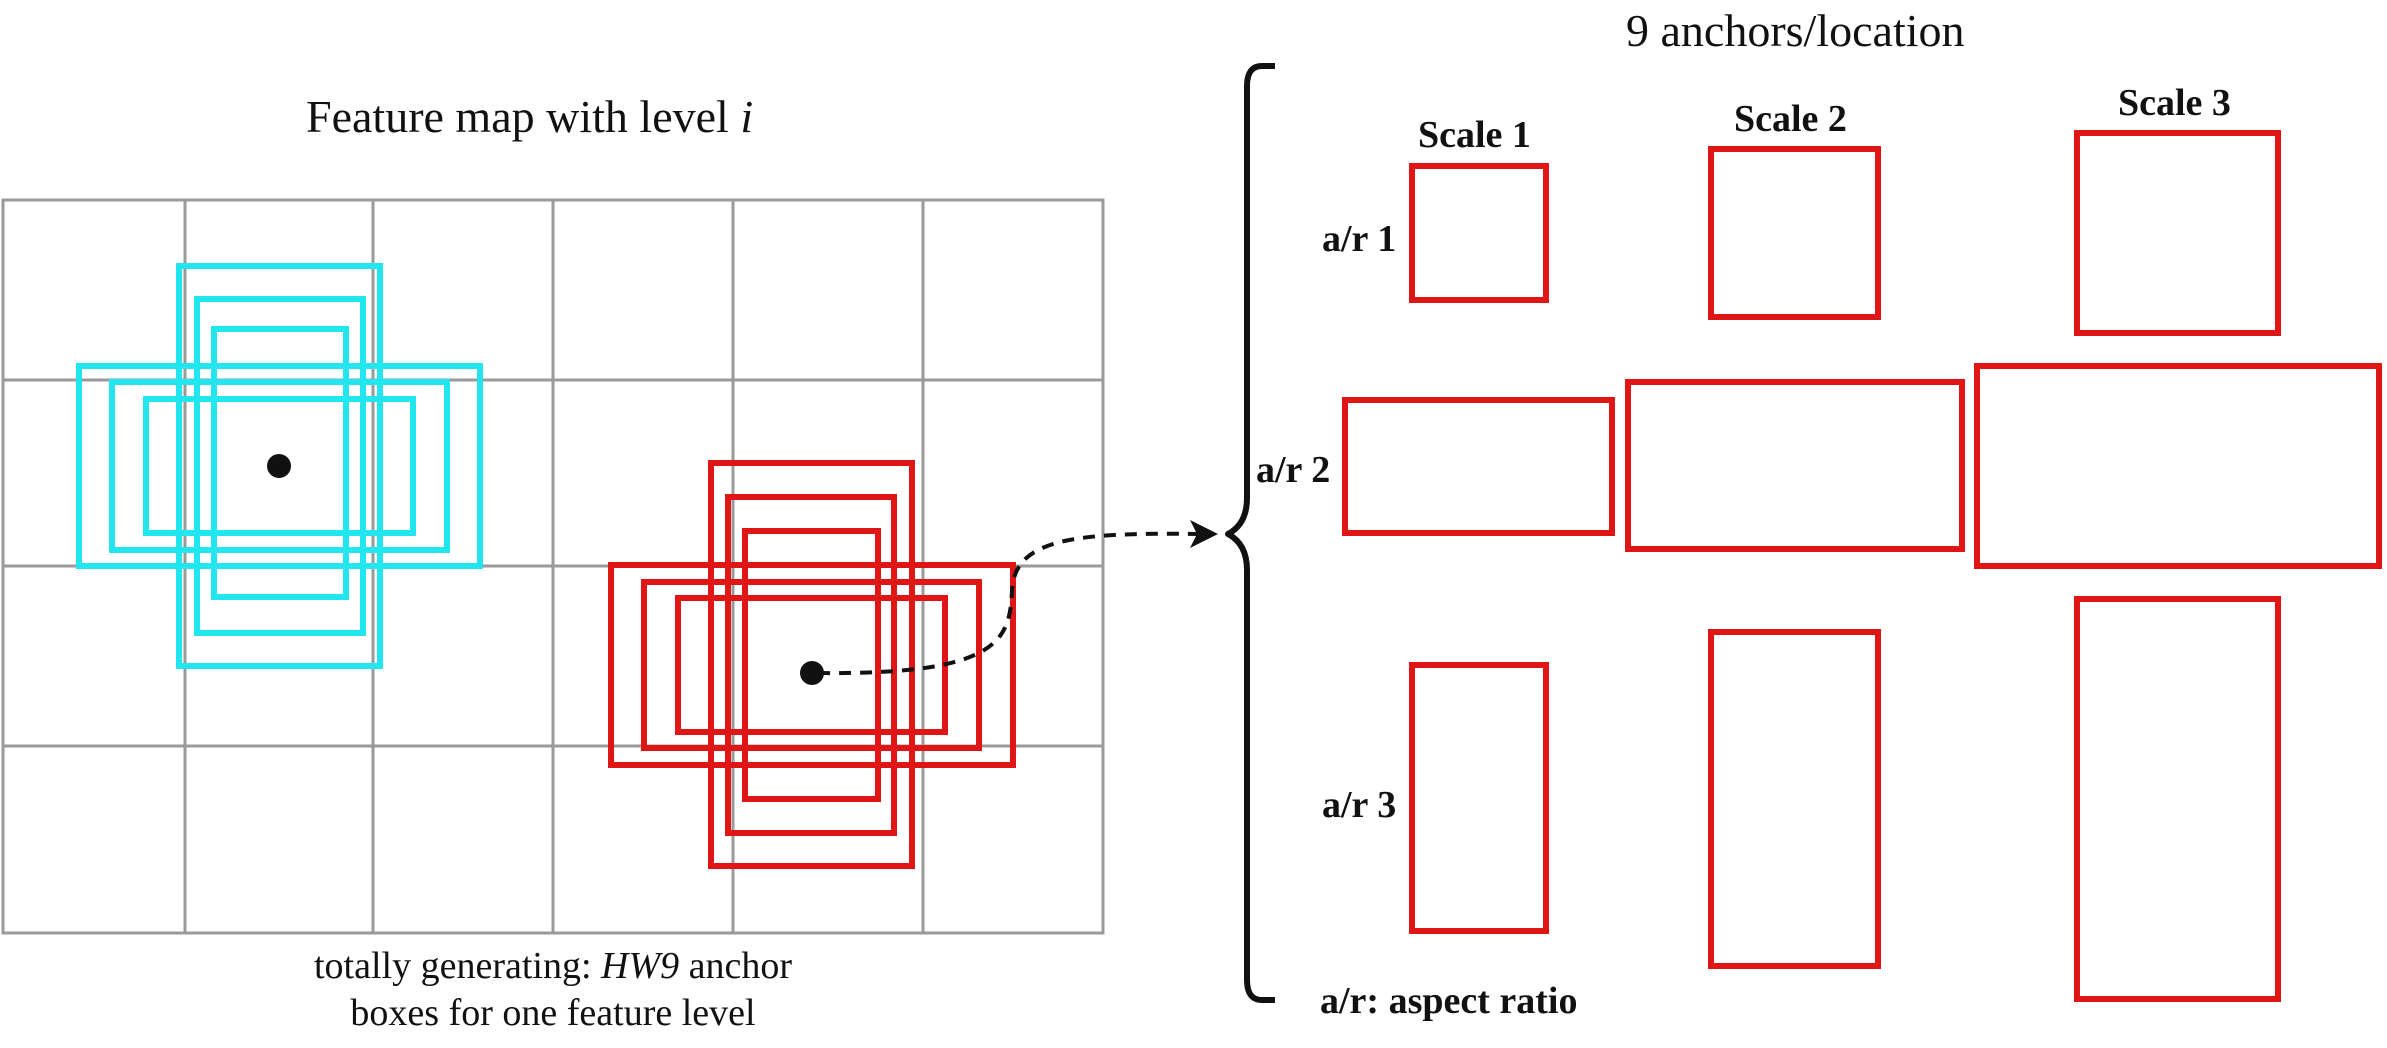 The image size is (2387, 1048). I want to click on ratio-label-1: a/r 1, so click(1359, 239).